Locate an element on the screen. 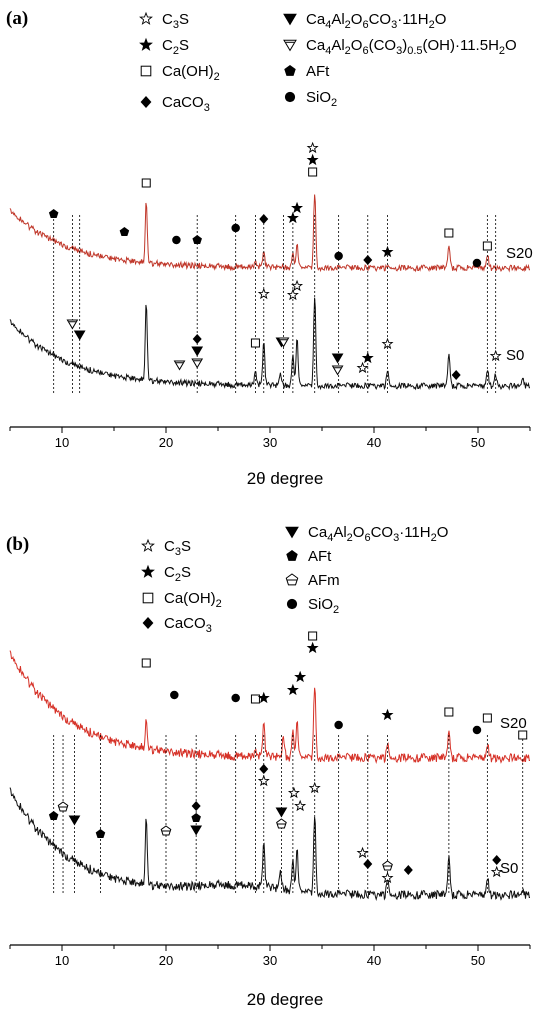 This screenshot has width=550, height=1014. panel-a-s20-marker-9-square-open-icon is located at coordinates (313, 172).